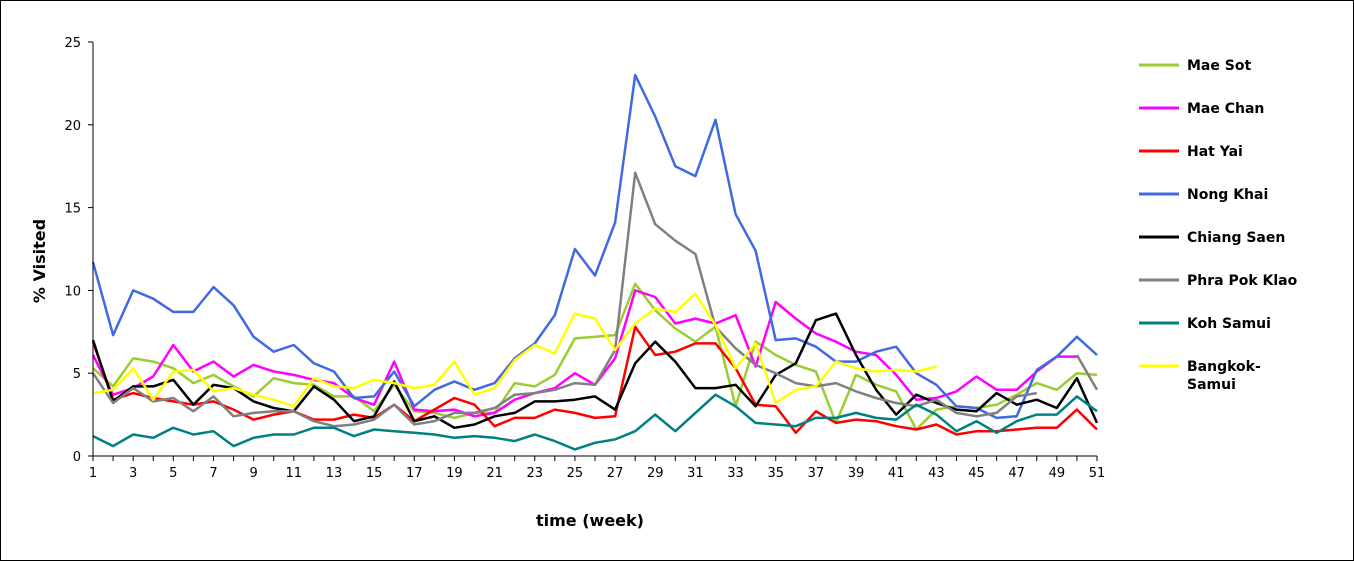 The height and width of the screenshot is (561, 1354). Describe the element at coordinates (39, 261) in the screenshot. I see `y-axis-label: % Visited` at that location.